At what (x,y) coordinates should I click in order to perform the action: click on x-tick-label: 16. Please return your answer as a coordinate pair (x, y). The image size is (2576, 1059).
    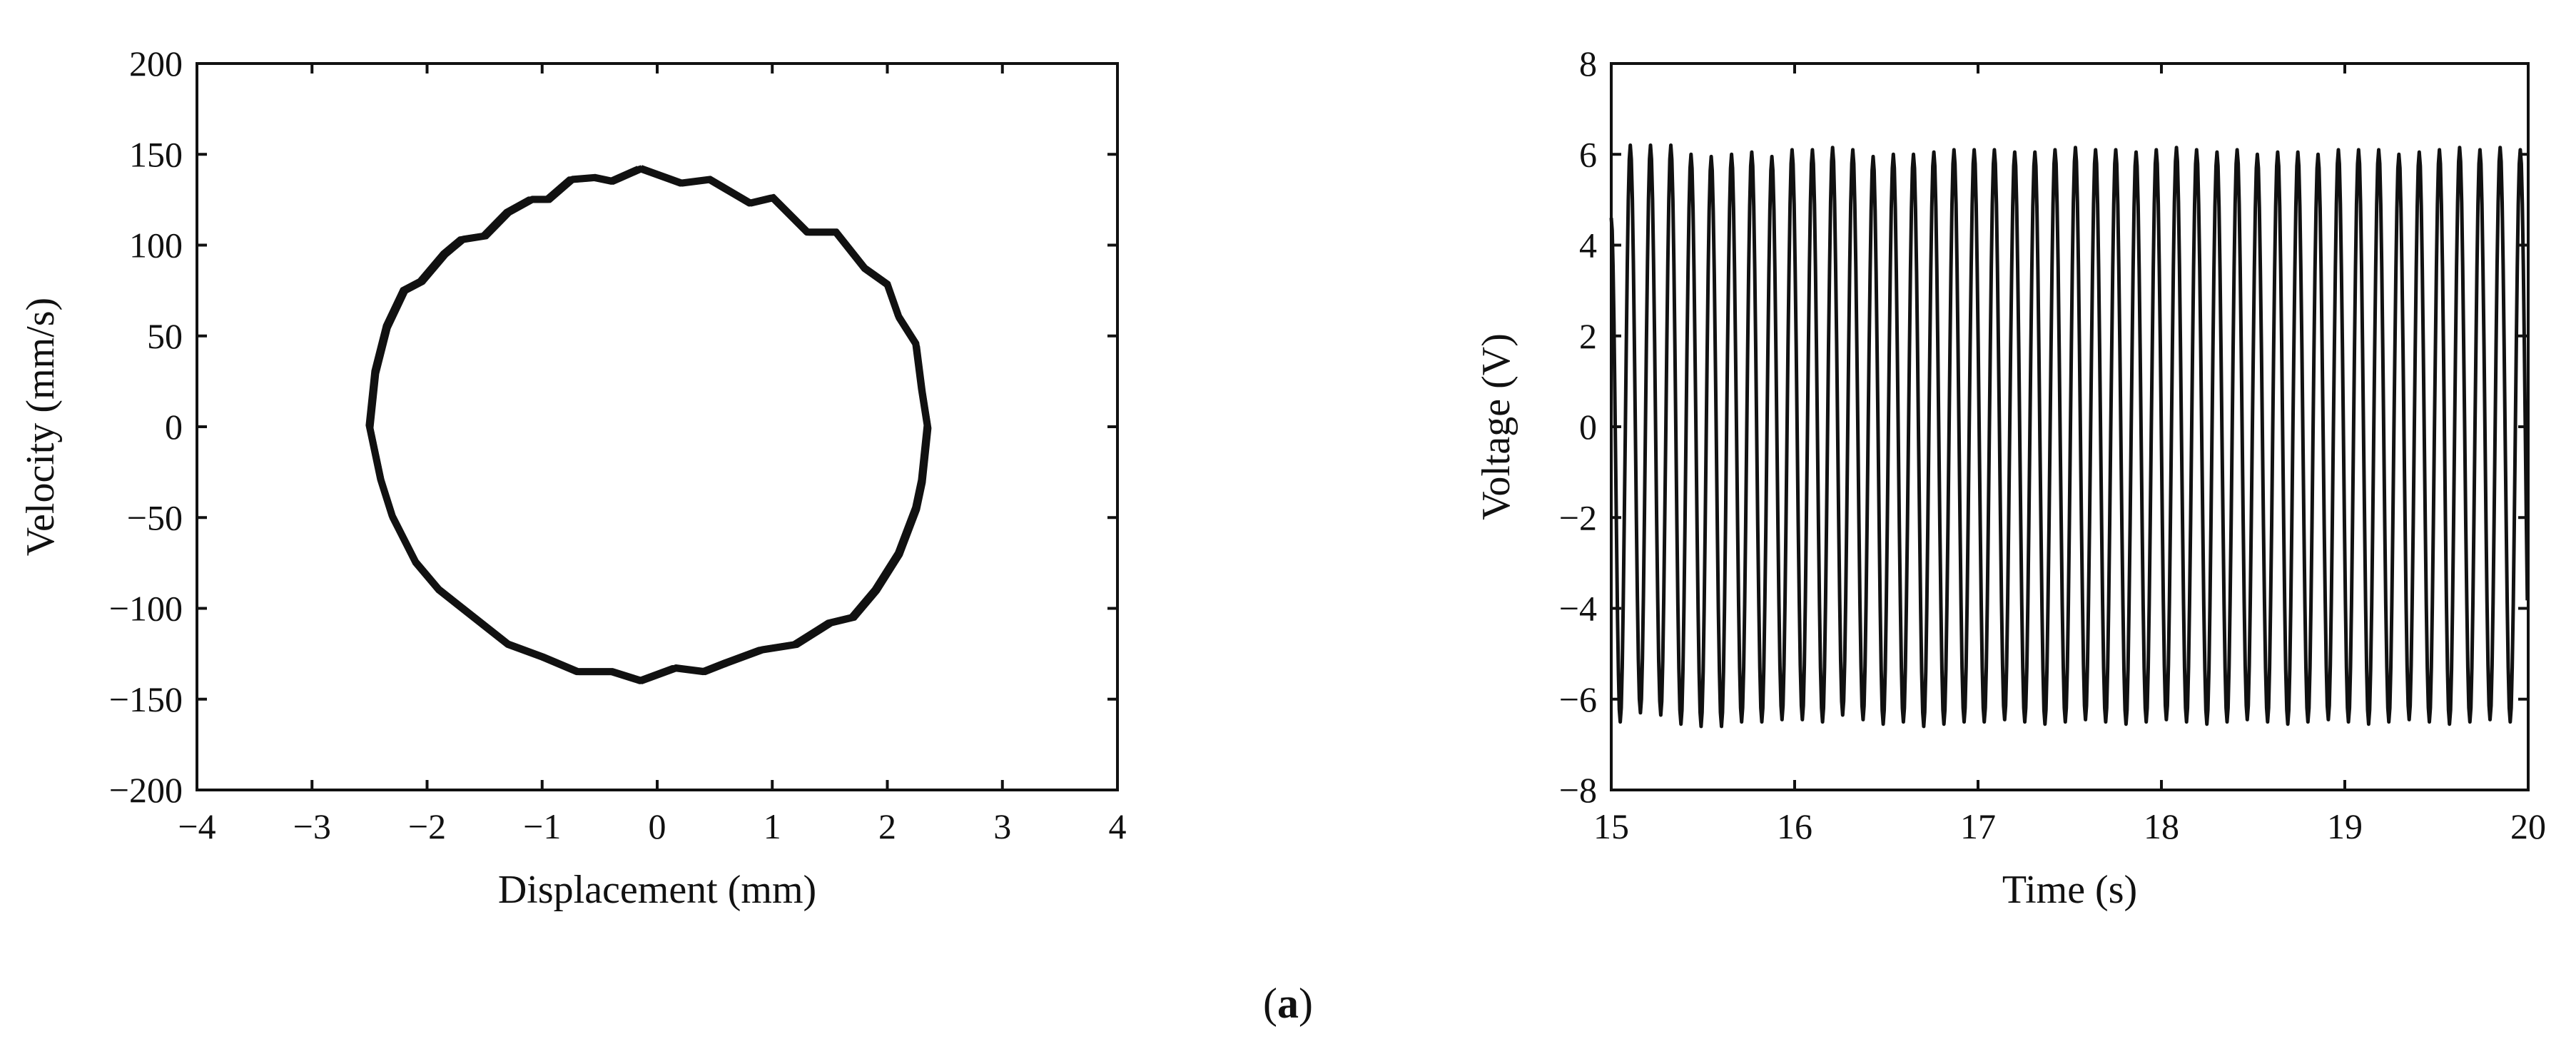
    Looking at the image, I should click on (1794, 826).